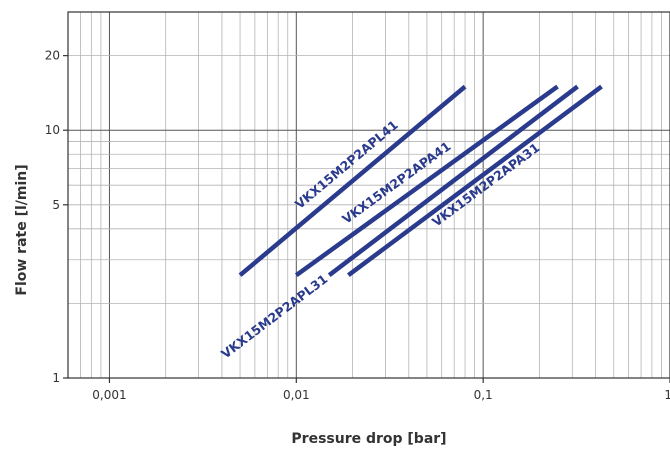  I want to click on y-tick-label: 5, so click(56, 205).